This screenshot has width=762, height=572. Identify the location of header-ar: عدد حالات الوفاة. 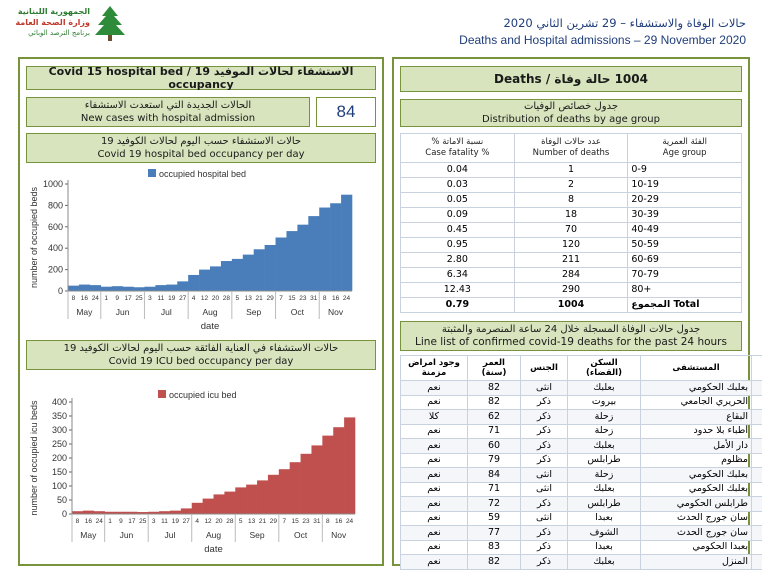
(571, 142).